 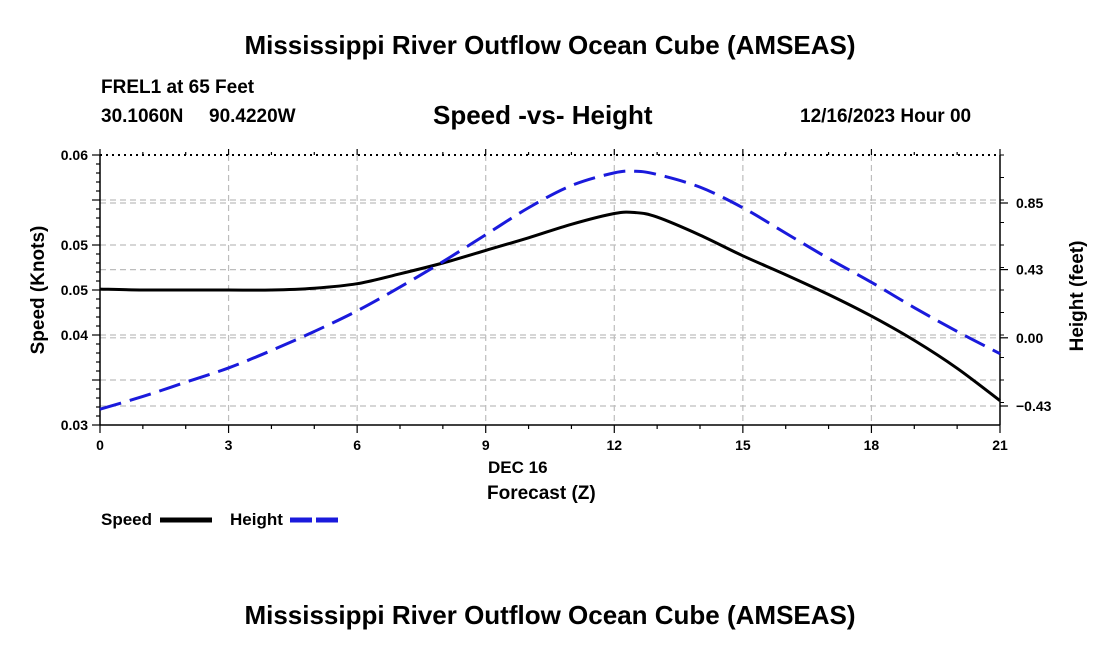 What do you see at coordinates (1029, 203) in the screenshot?
I see `y2-tick-label: 0.85` at bounding box center [1029, 203].